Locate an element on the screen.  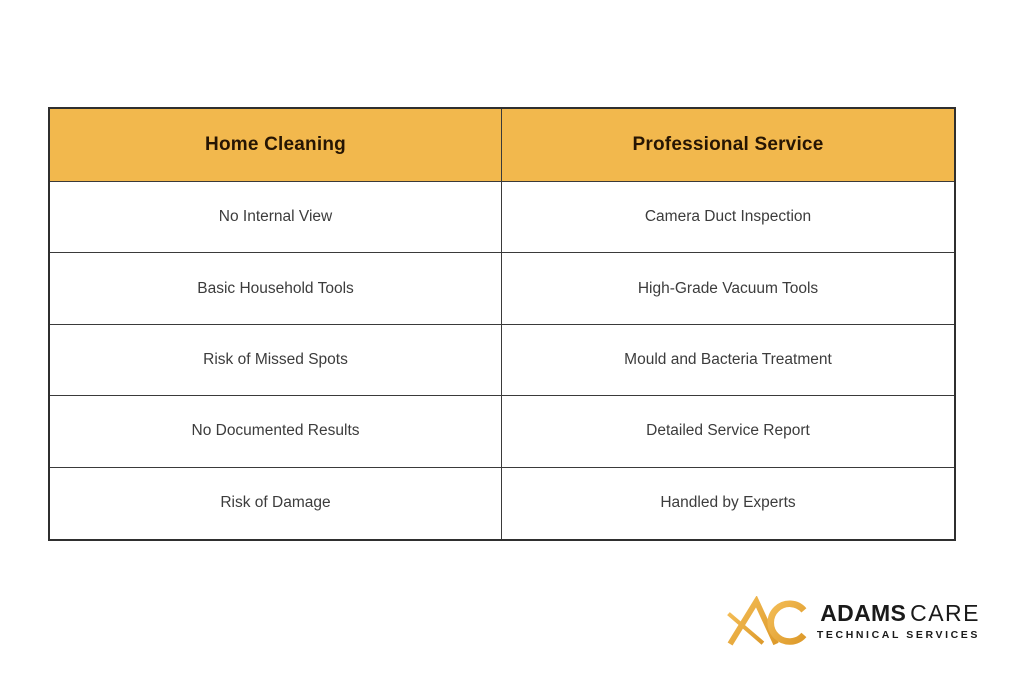
adams-care-logo: ADAMS CARE TECHNICAL SERVICES is located at coordinates (853, 621).